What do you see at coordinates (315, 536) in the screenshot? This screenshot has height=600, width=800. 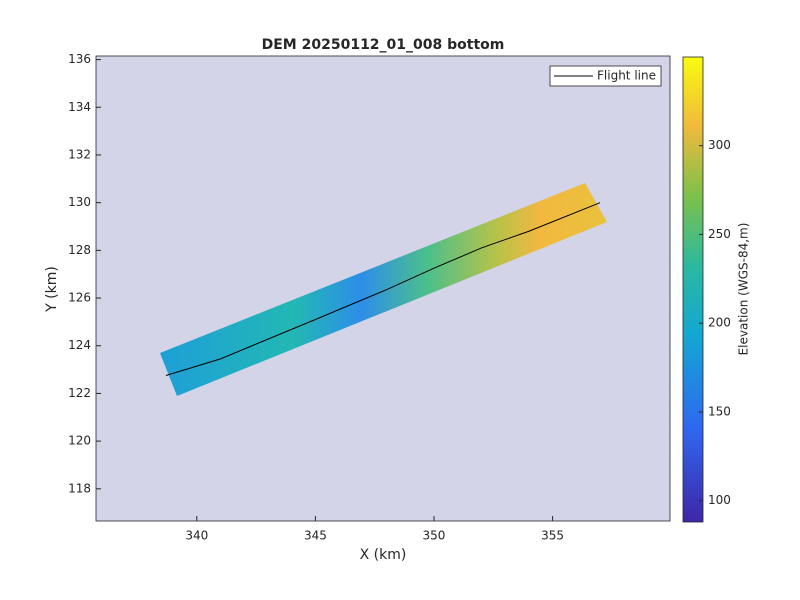 I see `x-tick-label: 345` at bounding box center [315, 536].